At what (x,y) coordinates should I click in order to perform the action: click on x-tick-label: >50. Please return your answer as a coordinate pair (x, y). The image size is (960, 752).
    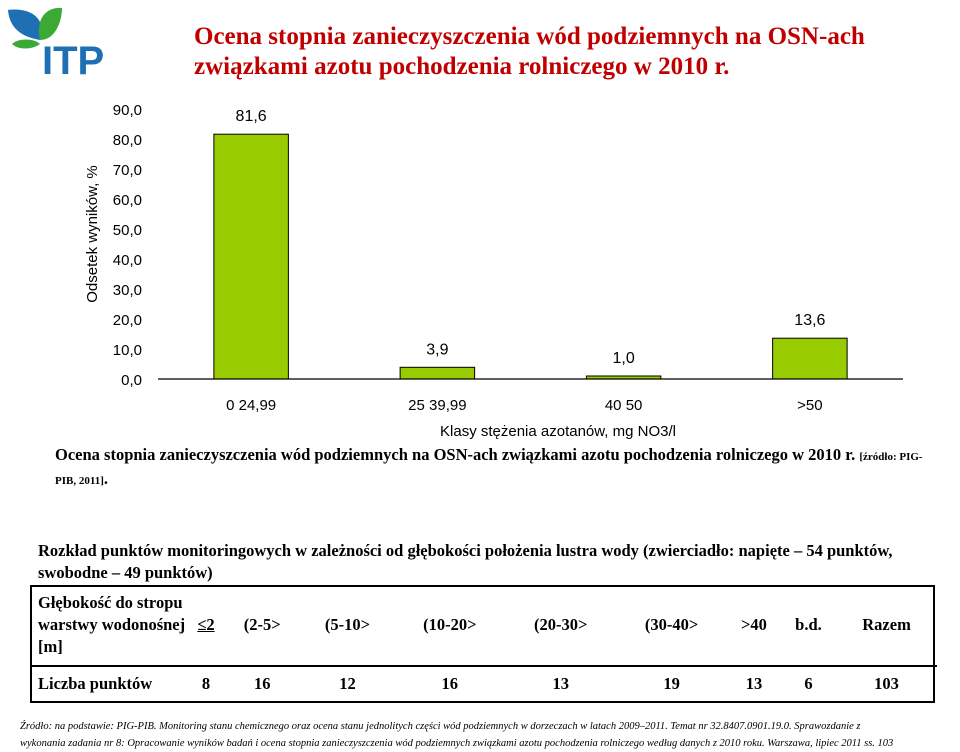
    Looking at the image, I should click on (809, 405).